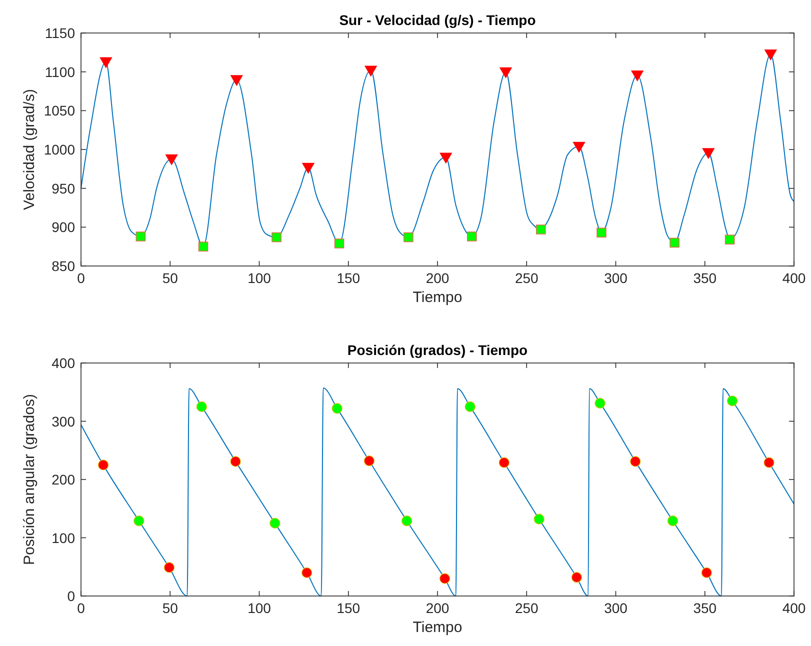 The height and width of the screenshot is (646, 811). What do you see at coordinates (29, 479) in the screenshot?
I see `y-axis-title: Posición angular (grados)` at bounding box center [29, 479].